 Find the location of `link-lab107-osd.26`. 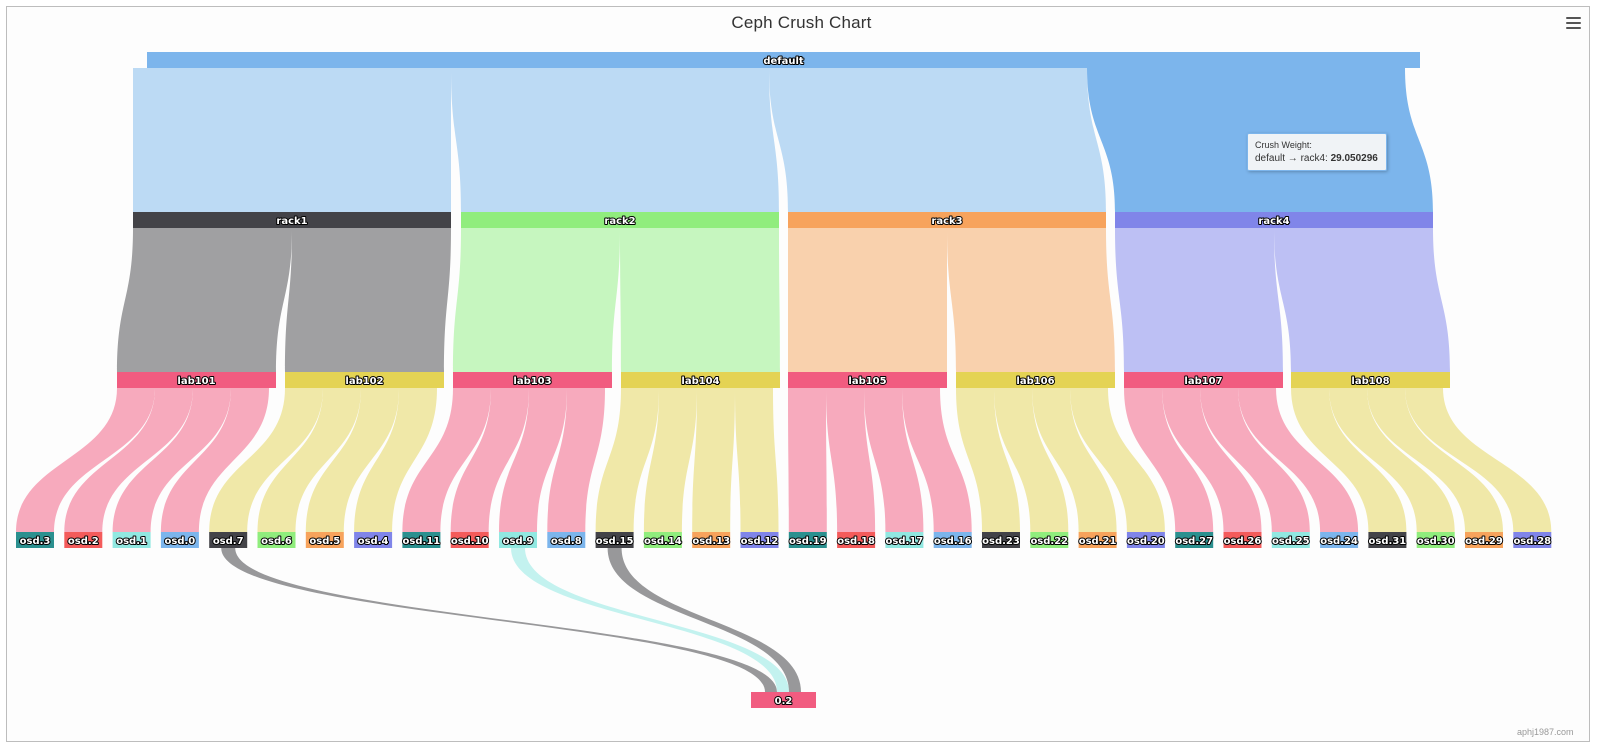

link-lab107-osd.26 is located at coordinates (1212, 460).